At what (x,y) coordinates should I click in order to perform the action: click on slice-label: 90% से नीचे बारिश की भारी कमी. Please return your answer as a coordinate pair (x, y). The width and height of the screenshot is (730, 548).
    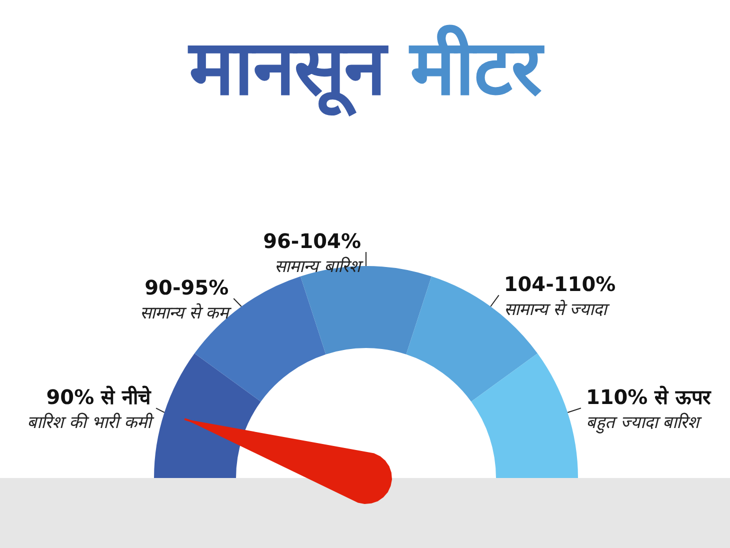
    Looking at the image, I should click on (91, 409).